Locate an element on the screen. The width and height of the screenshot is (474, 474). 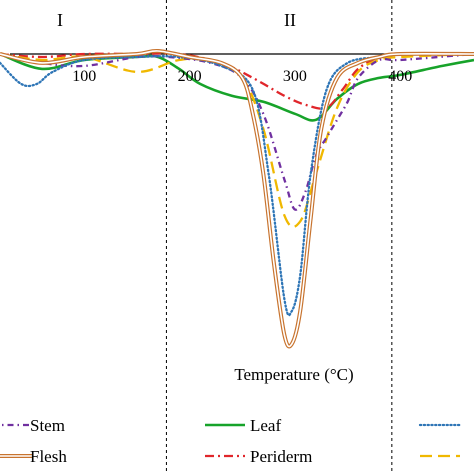
legend-entry: Flesh is located at coordinates (33, 456).